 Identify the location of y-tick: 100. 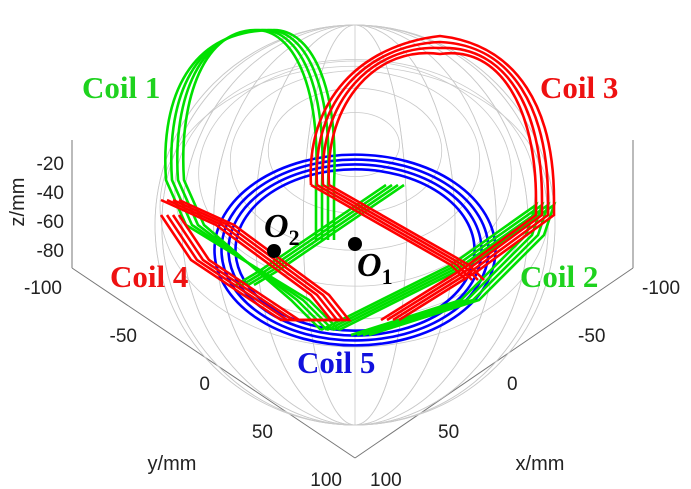
(326, 479).